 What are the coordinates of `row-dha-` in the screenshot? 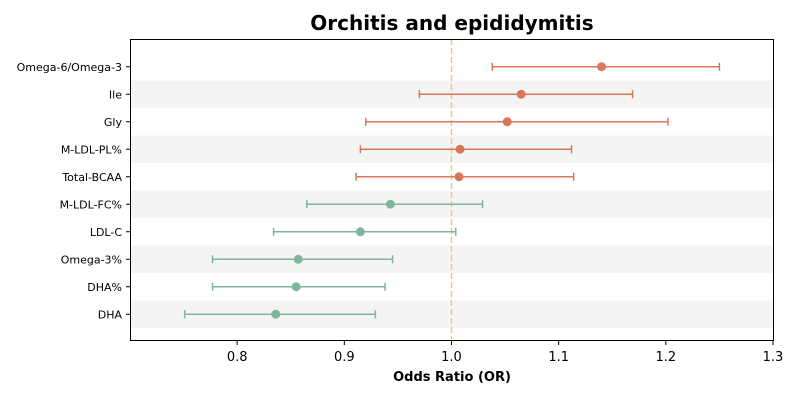 It's located at (298, 287).